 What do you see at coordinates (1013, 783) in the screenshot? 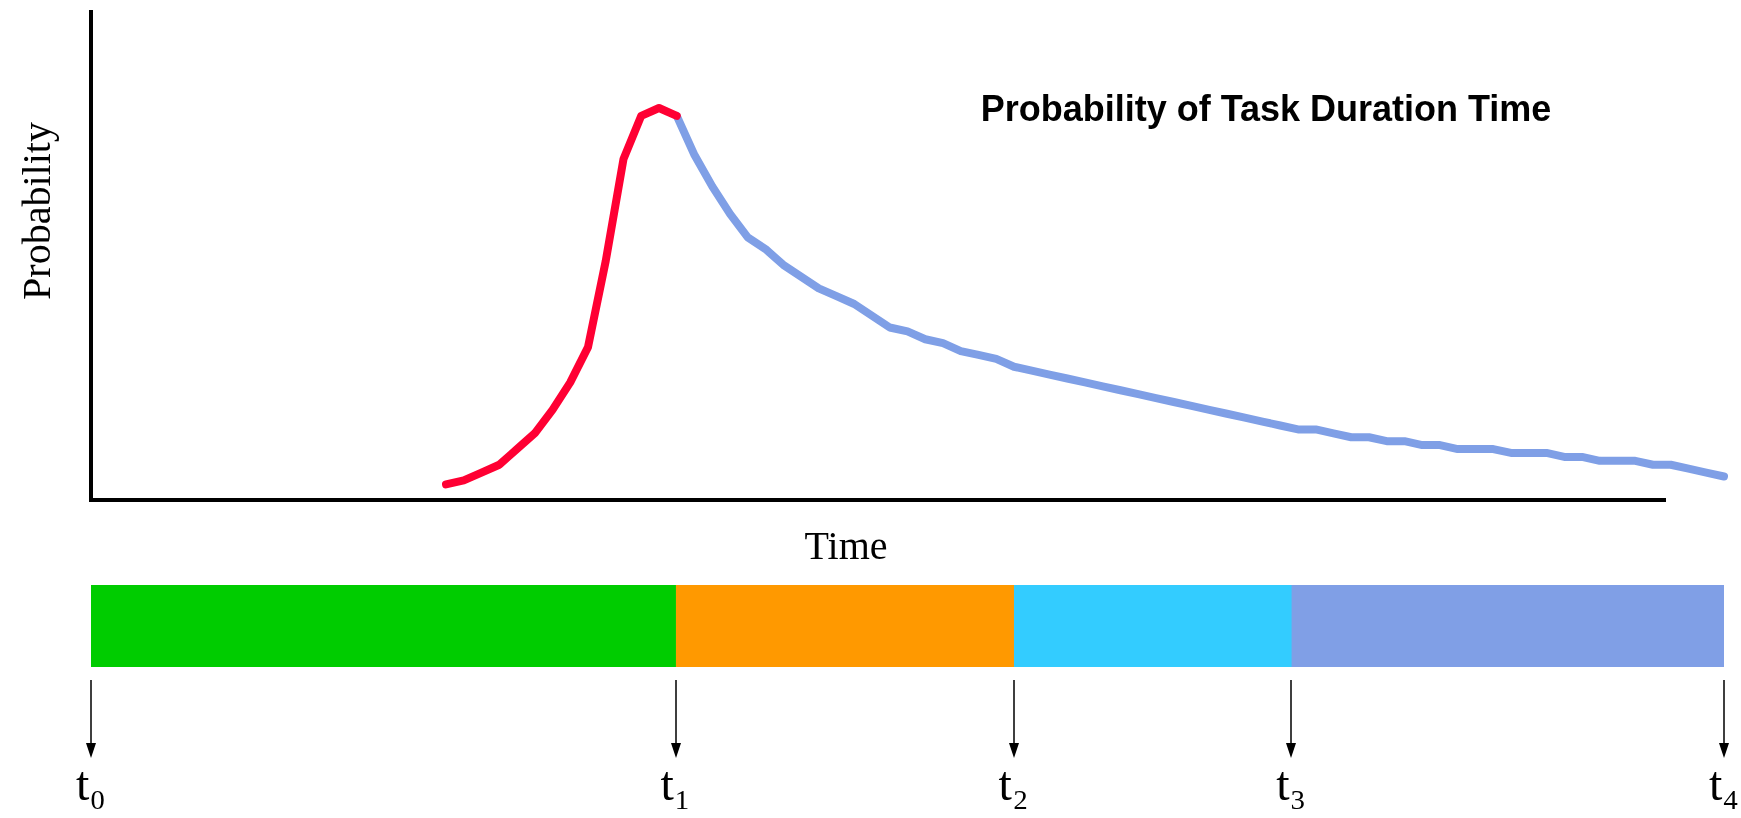
I see `text: t₂` at bounding box center [1013, 783].